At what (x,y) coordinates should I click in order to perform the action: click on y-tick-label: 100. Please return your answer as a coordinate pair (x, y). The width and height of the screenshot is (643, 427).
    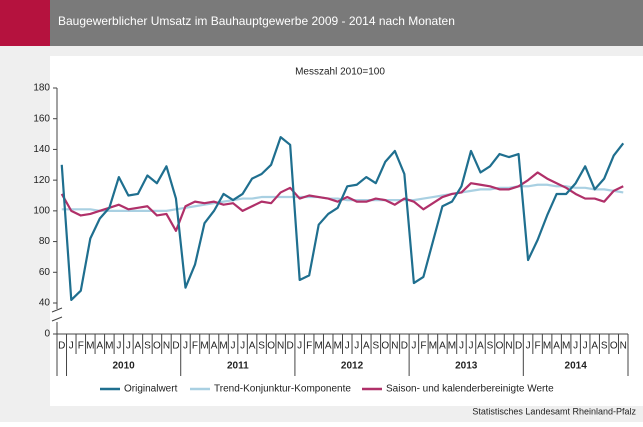
    Looking at the image, I should click on (41, 210).